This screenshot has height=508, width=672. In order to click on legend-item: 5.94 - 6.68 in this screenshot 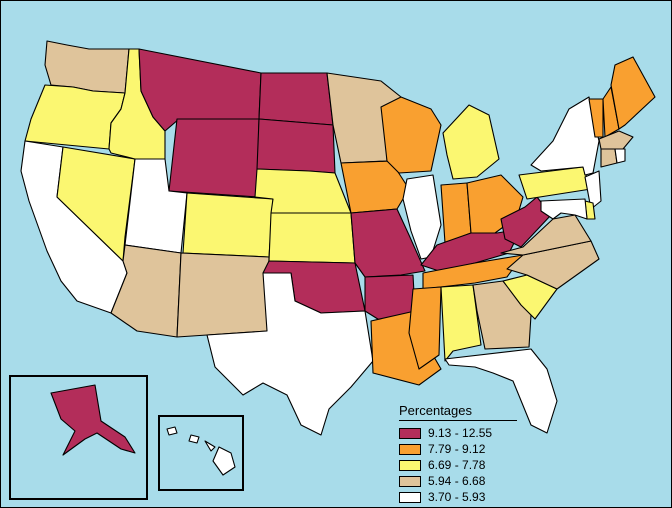, I will do `click(458, 481)`.